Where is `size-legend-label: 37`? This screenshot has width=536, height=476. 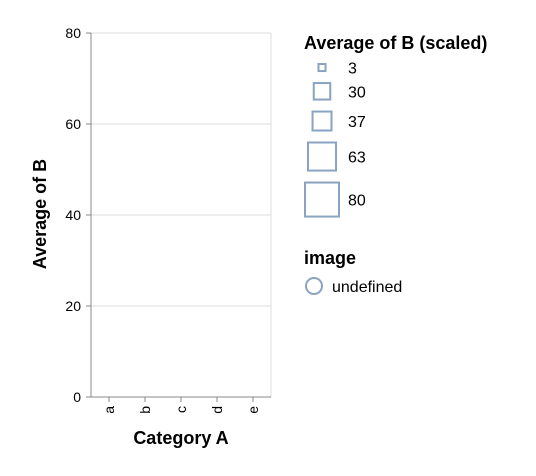 size-legend-label: 37 is located at coordinates (357, 122).